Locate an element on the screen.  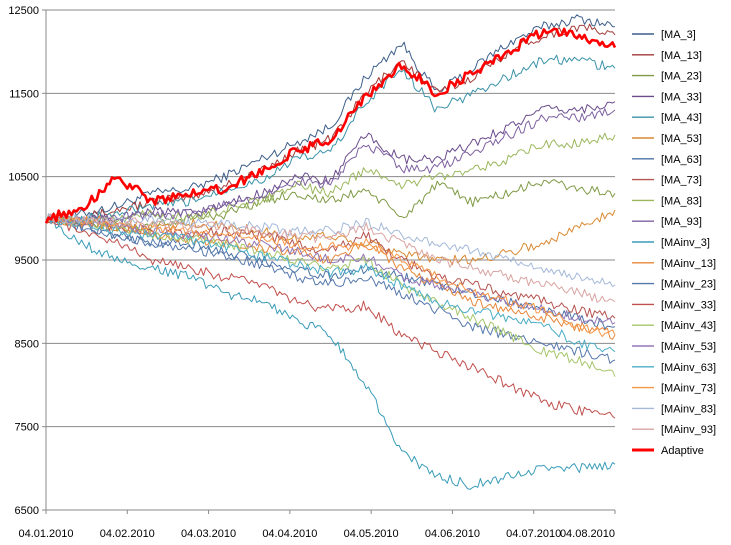
y-tick-label: 10500 is located at coordinates (23, 178).